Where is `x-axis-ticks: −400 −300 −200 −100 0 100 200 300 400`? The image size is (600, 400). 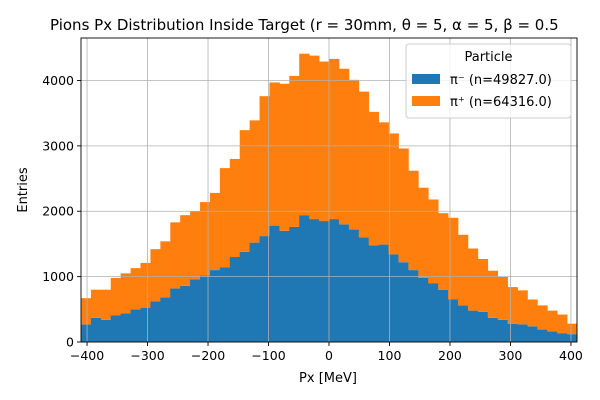 x-axis-ticks: −400 −300 −200 −100 0 100 200 300 400 is located at coordinates (326, 352).